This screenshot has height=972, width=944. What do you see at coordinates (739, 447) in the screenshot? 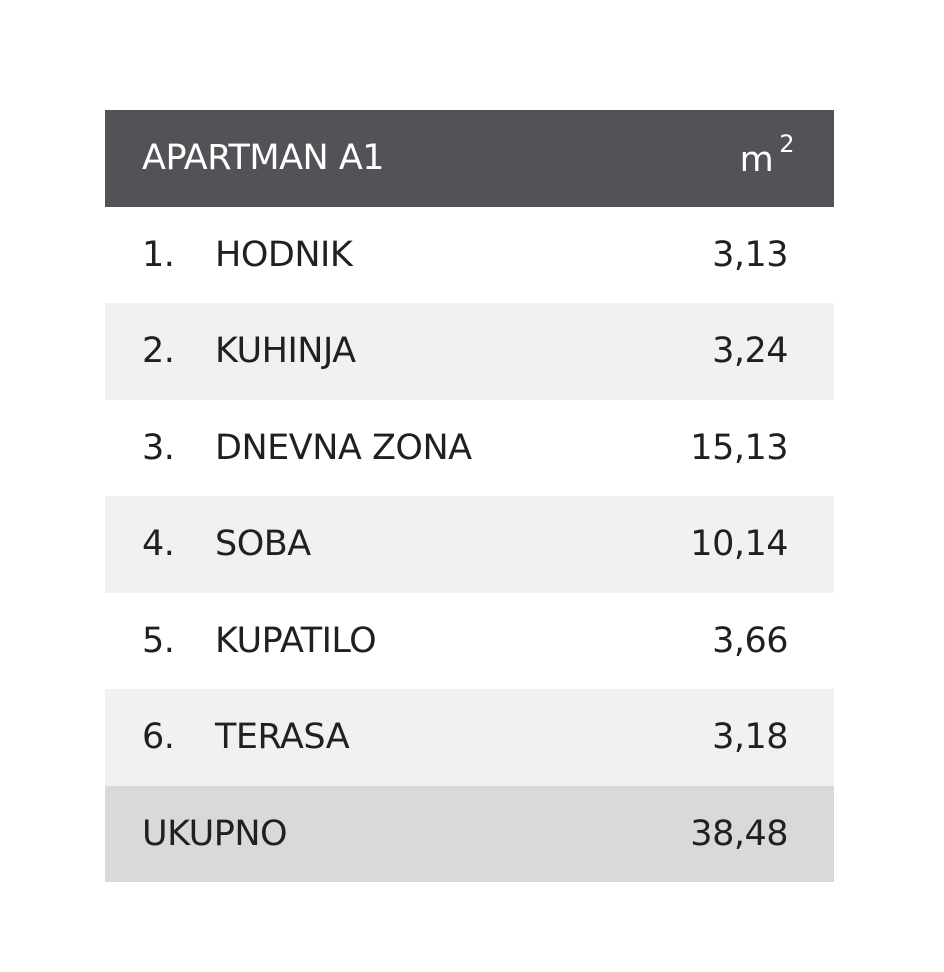
I see `room-area: 15,13` at bounding box center [739, 447].